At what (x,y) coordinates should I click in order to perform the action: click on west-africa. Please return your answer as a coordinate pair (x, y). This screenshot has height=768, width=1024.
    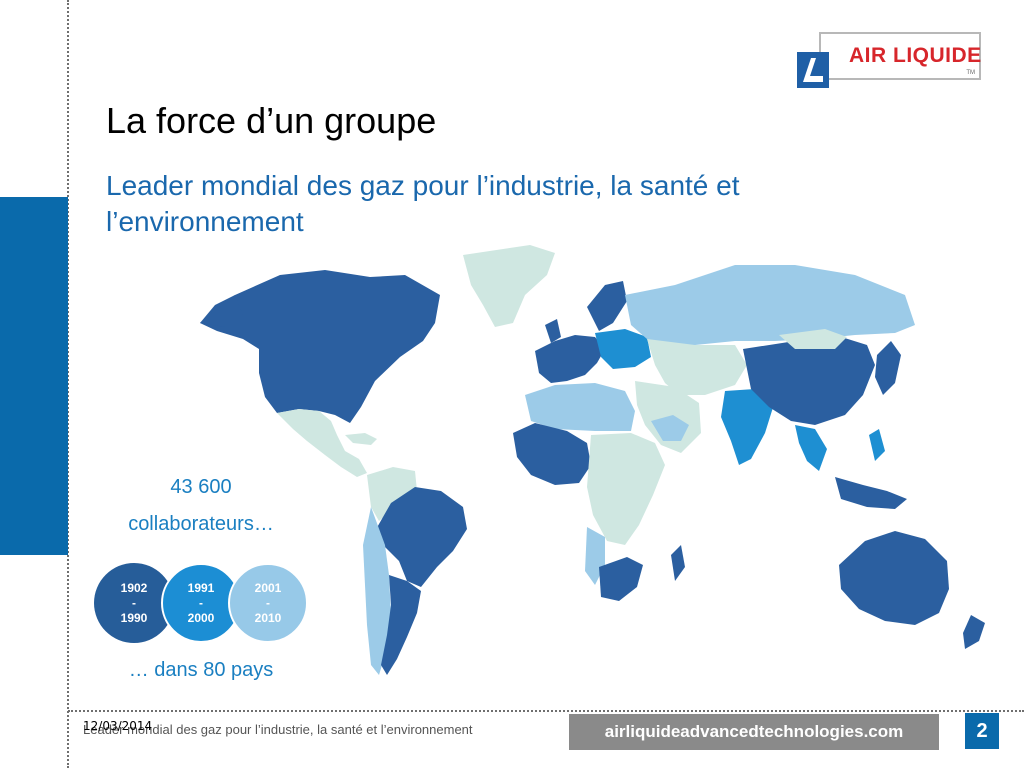
    Looking at the image, I should click on (552, 454).